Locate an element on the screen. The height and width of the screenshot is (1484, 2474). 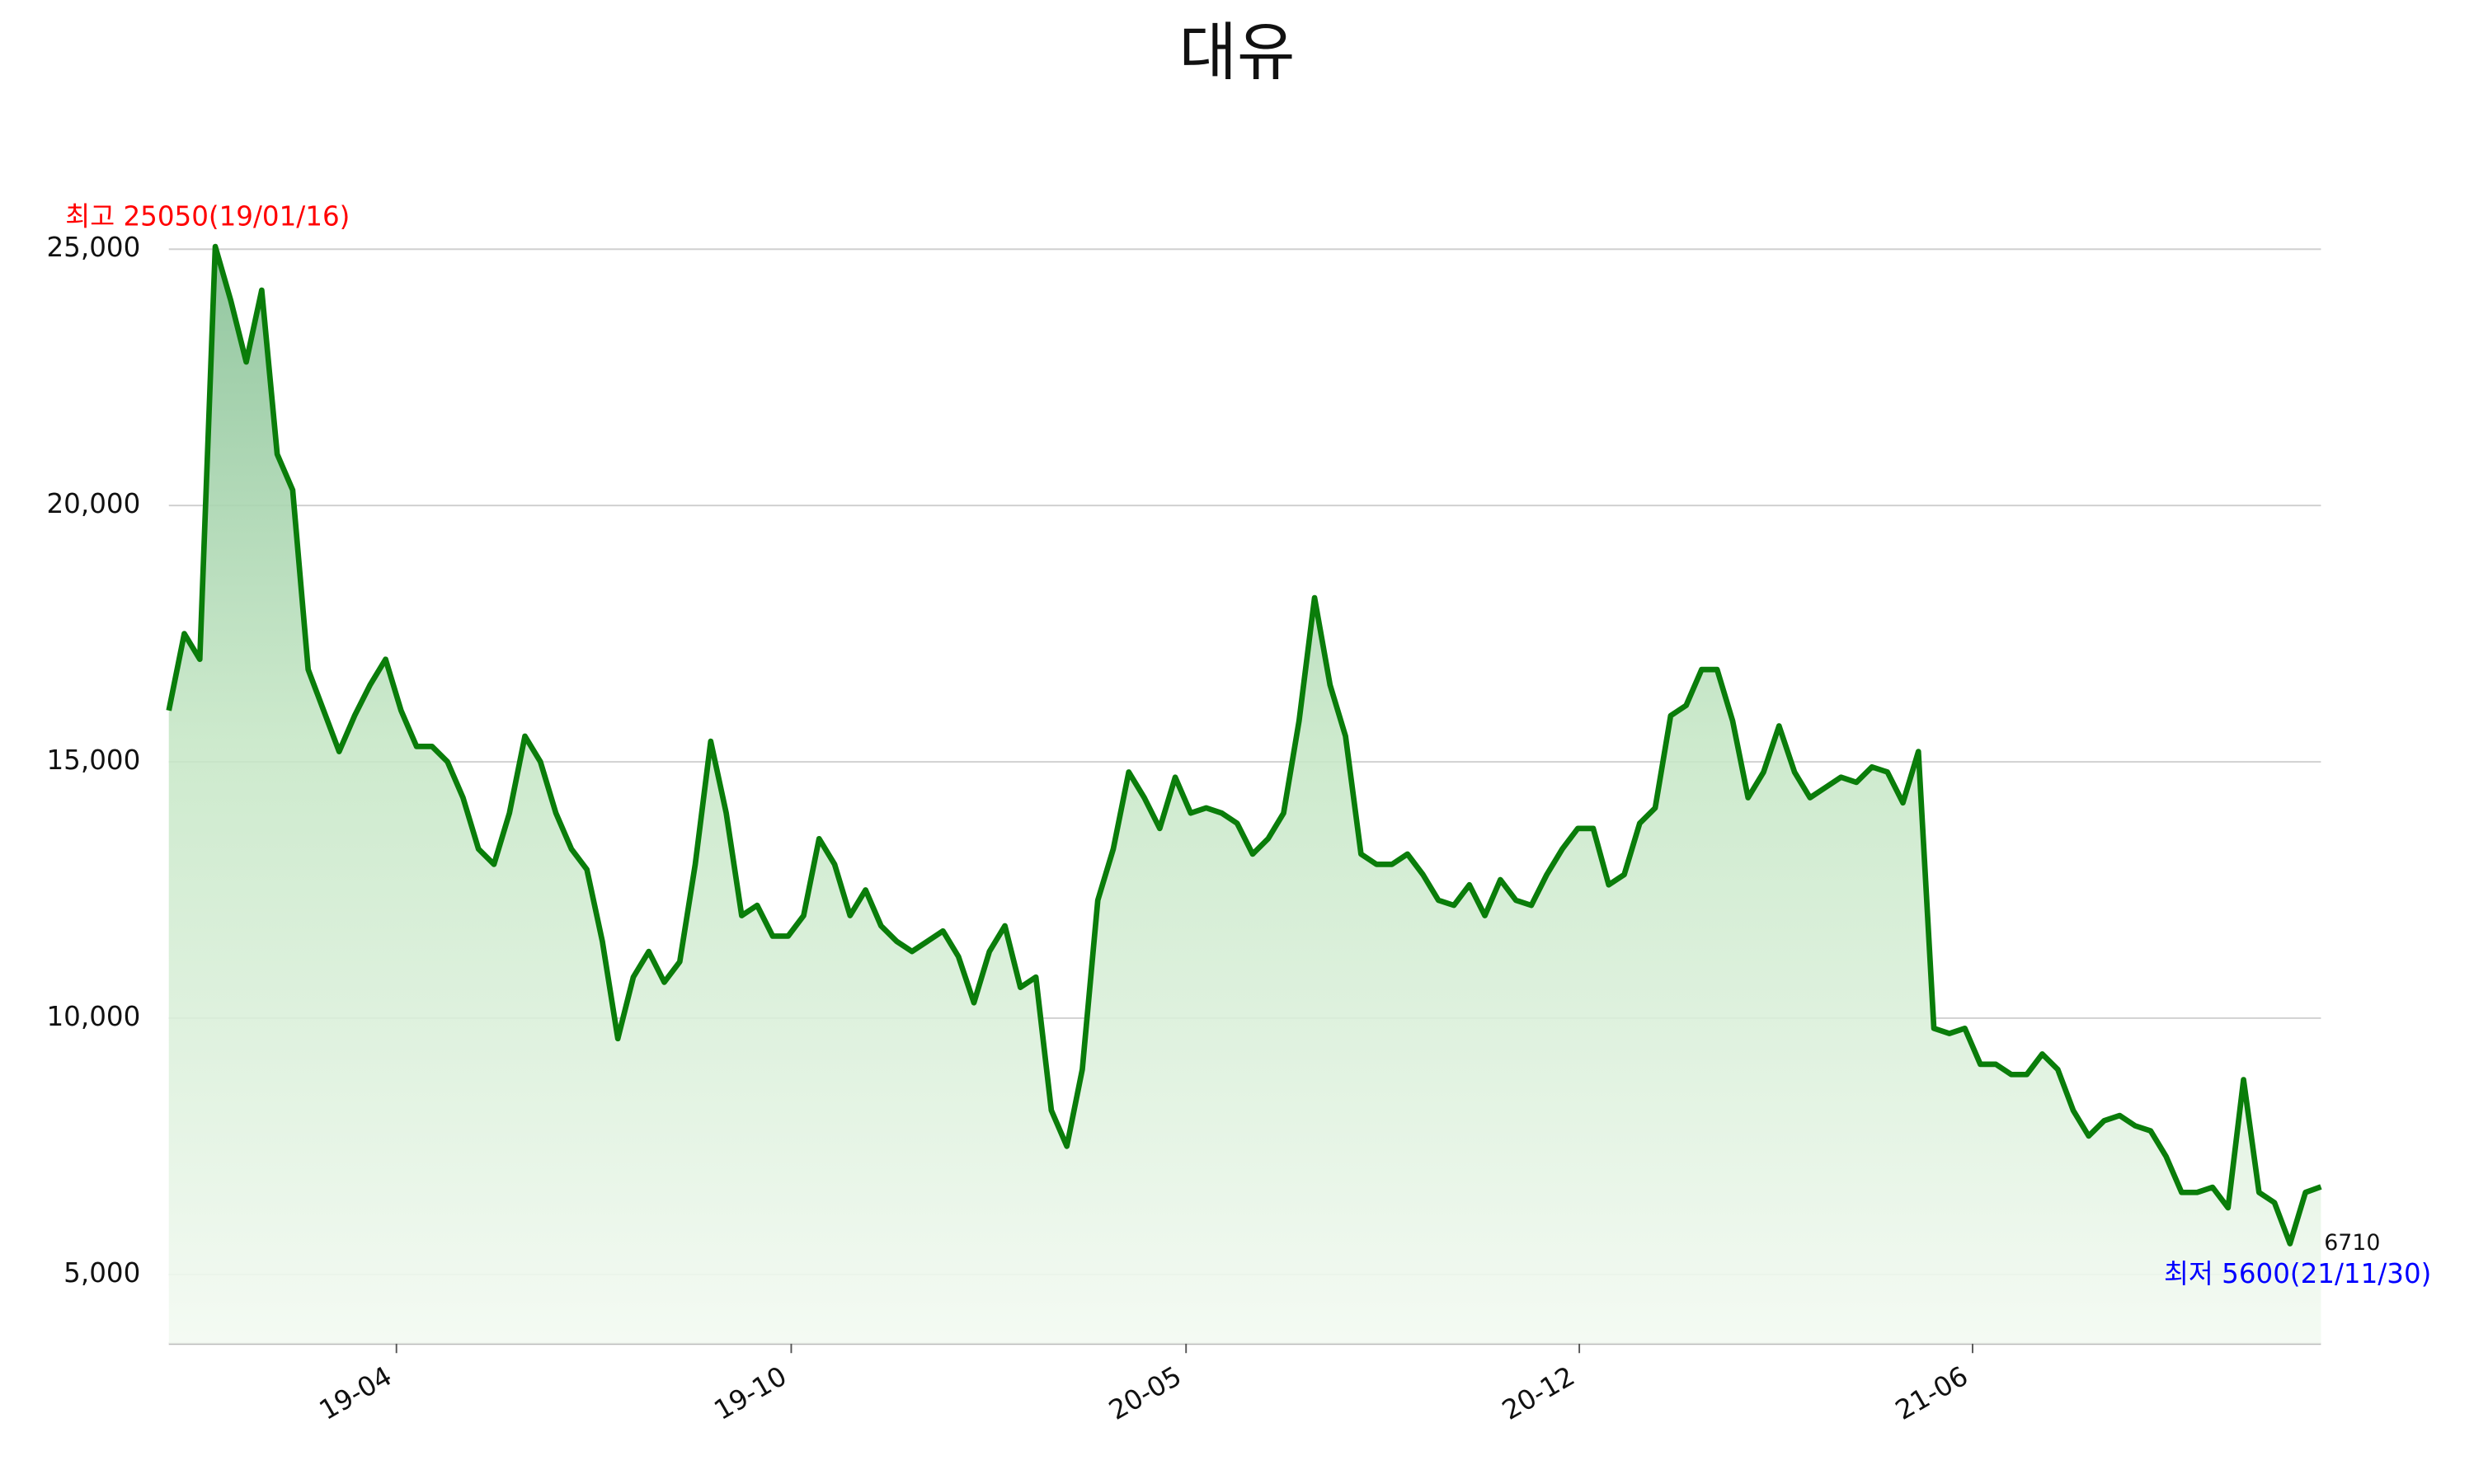
annotation: 최고 25050(19/01/16) is located at coordinates (207, 217).